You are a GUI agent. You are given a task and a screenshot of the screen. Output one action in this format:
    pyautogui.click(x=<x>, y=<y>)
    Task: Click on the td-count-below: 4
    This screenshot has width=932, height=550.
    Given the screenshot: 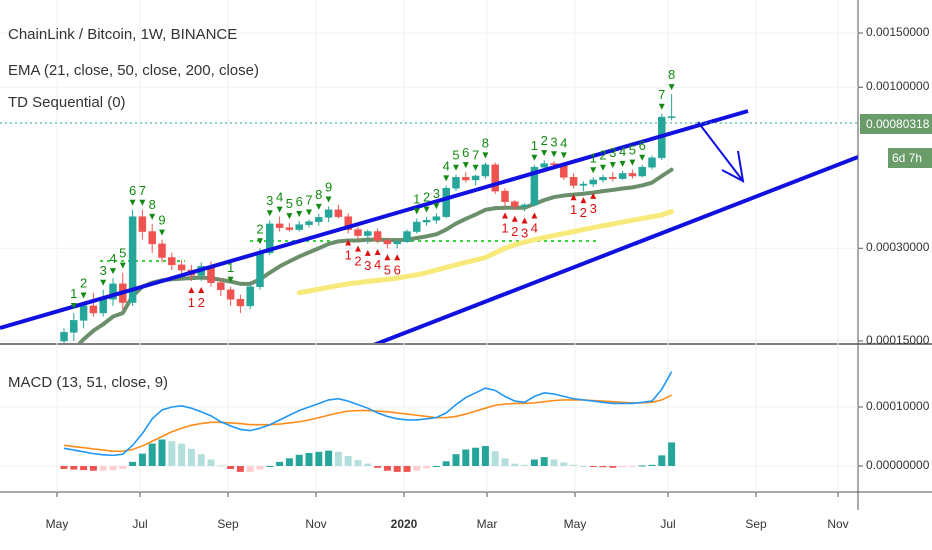 What is the action you would take?
    pyautogui.click(x=534, y=227)
    